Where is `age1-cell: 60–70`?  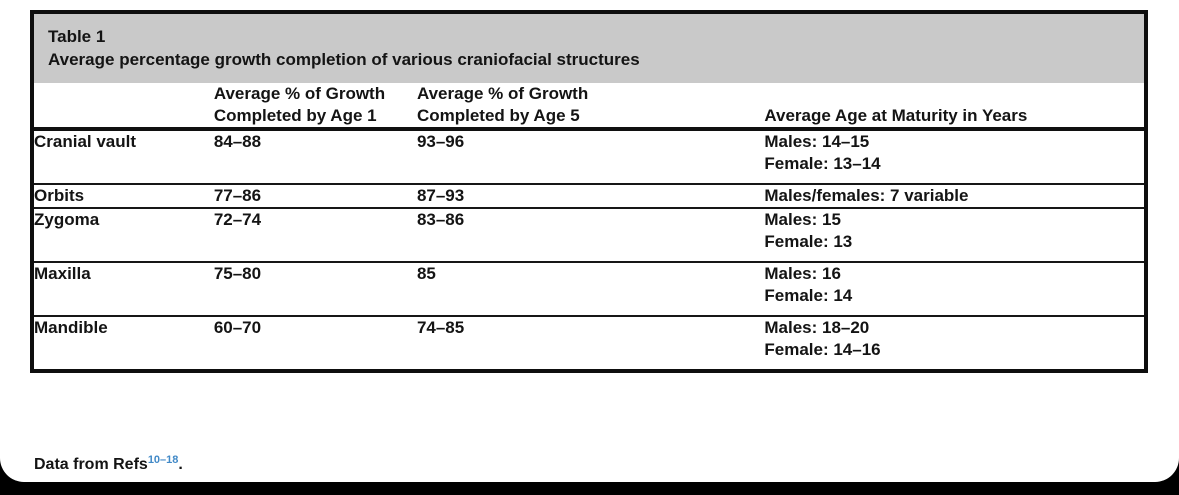
age1-cell: 60–70 is located at coordinates (237, 327).